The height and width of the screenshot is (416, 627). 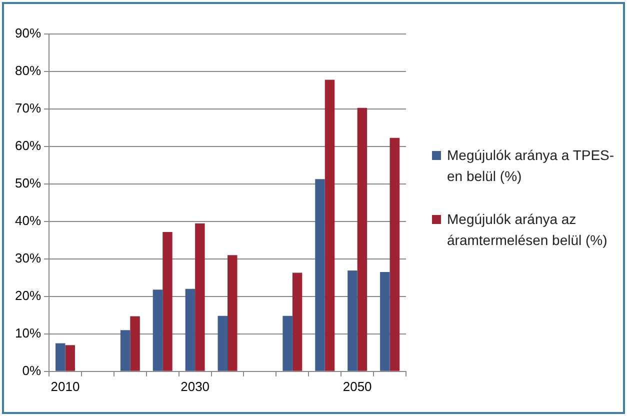 I want to click on y-tick-label: 40%, so click(x=28, y=220).